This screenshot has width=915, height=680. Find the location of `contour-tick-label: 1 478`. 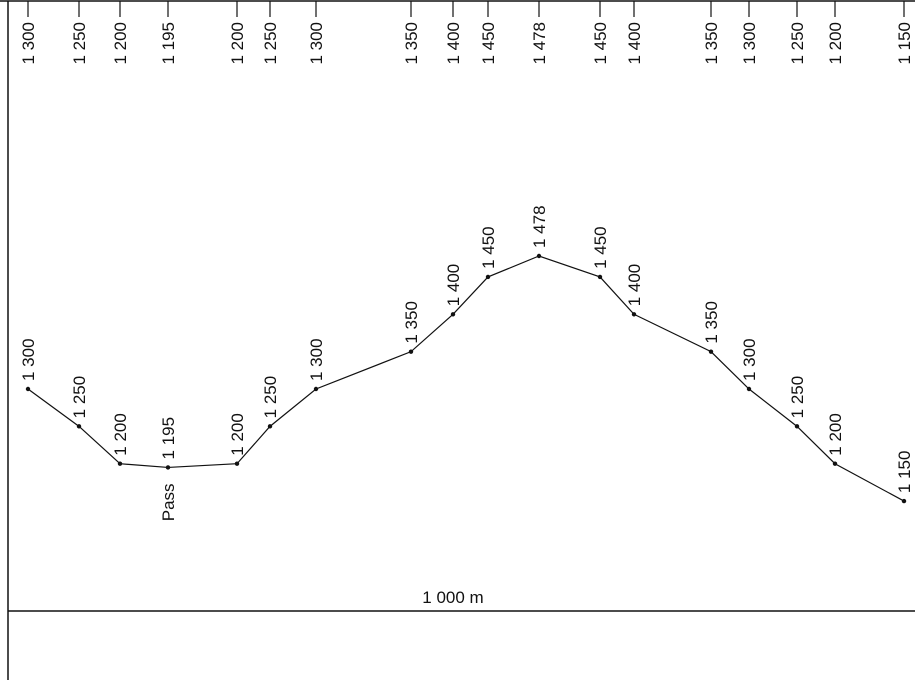

contour-tick-label: 1 478 is located at coordinates (539, 43).